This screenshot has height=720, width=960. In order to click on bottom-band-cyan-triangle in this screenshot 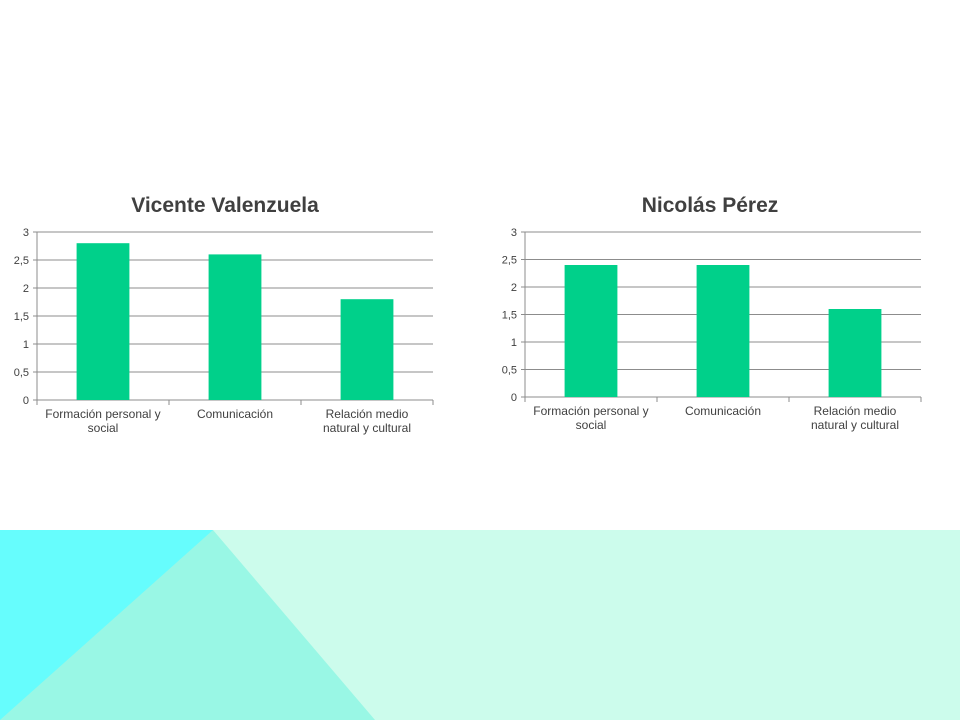, I will do `click(106, 625)`.